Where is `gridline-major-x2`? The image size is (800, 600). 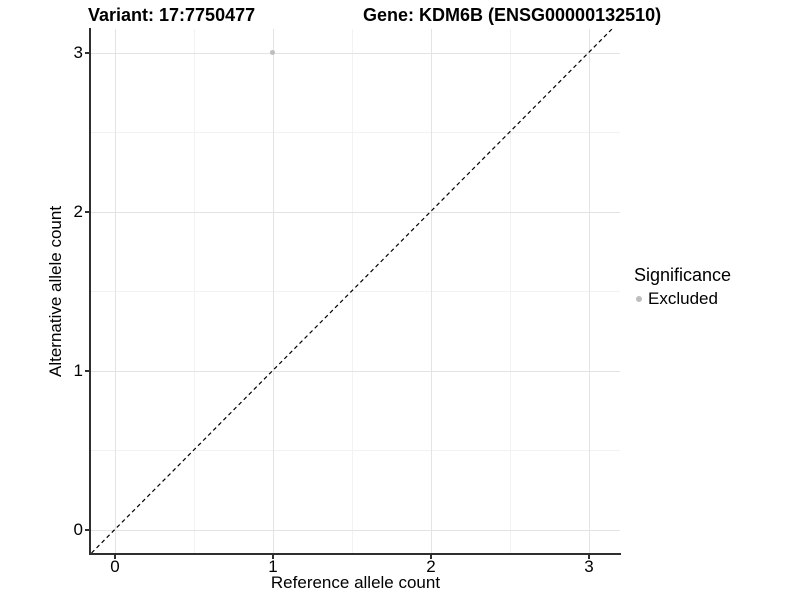
gridline-major-x2 is located at coordinates (431, 291).